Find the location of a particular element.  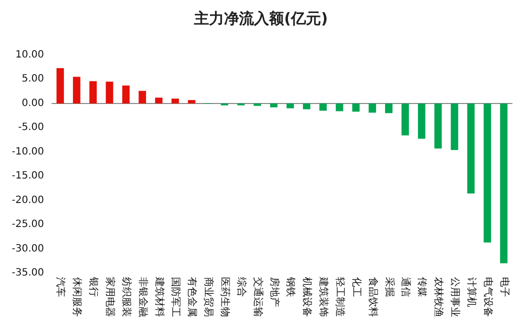

x-tick-label: 休闲服务 is located at coordinates (77, 297).